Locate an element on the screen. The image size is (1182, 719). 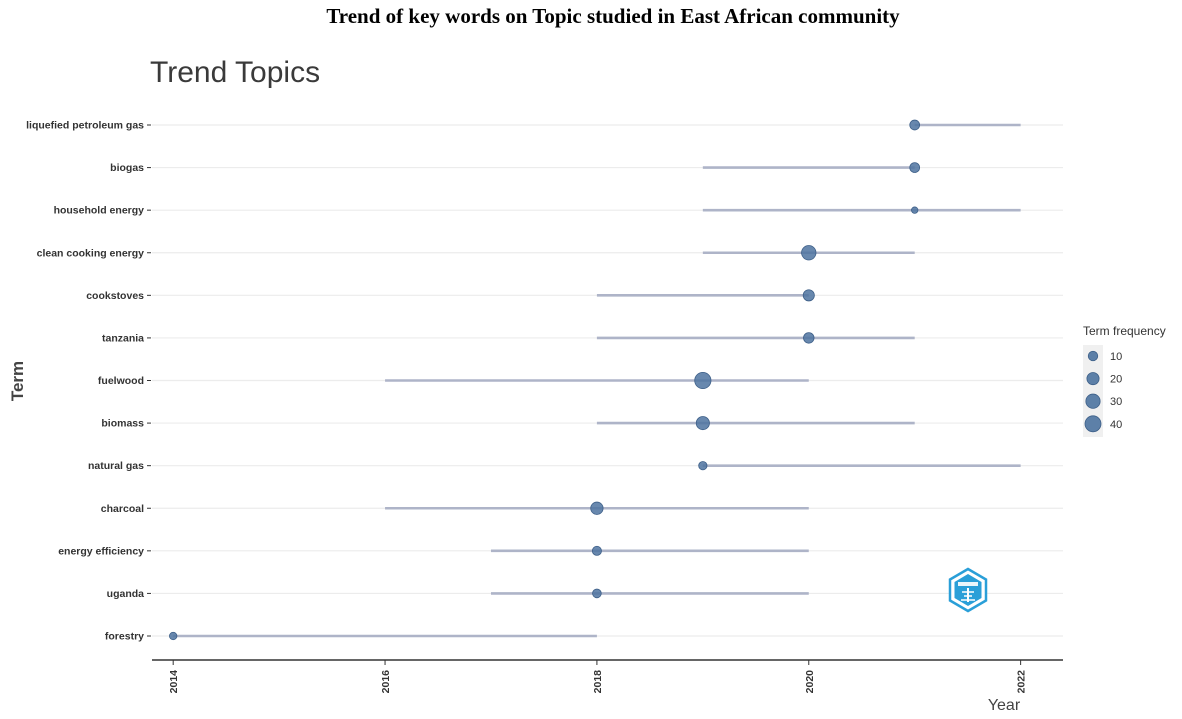
y-tick-label: fuelwood is located at coordinates (121, 381).